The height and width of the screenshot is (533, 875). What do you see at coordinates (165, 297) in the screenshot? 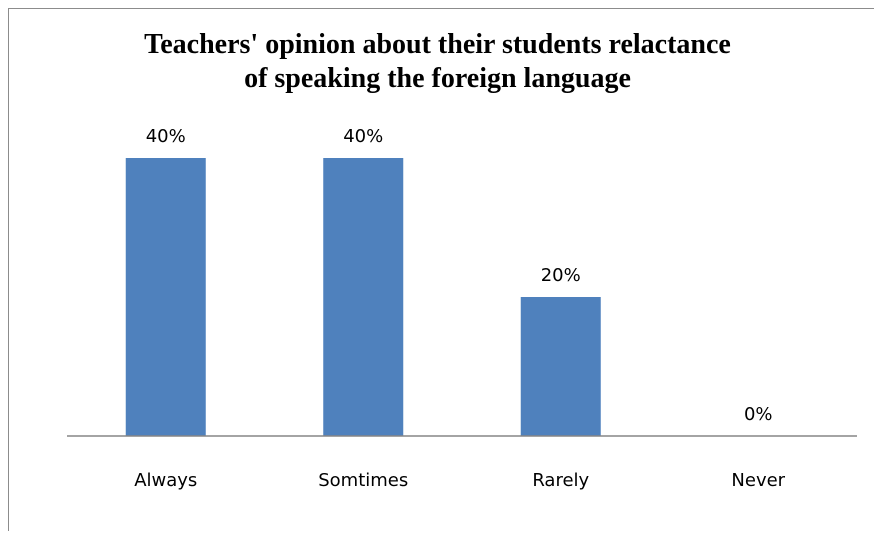
I see `bar-always` at bounding box center [165, 297].